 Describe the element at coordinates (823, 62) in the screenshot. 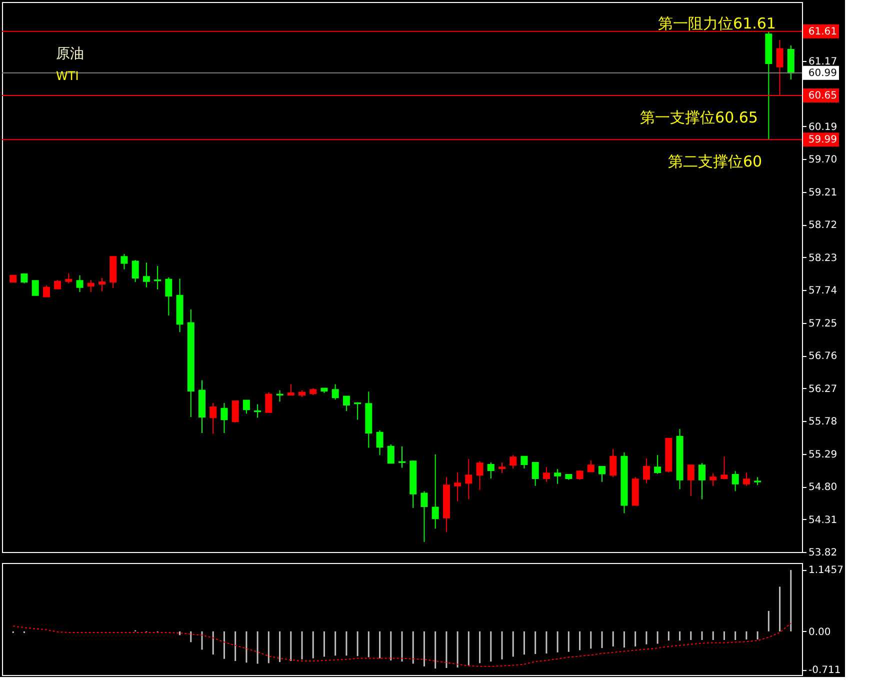

I see `y-tick-label: 61.17` at that location.